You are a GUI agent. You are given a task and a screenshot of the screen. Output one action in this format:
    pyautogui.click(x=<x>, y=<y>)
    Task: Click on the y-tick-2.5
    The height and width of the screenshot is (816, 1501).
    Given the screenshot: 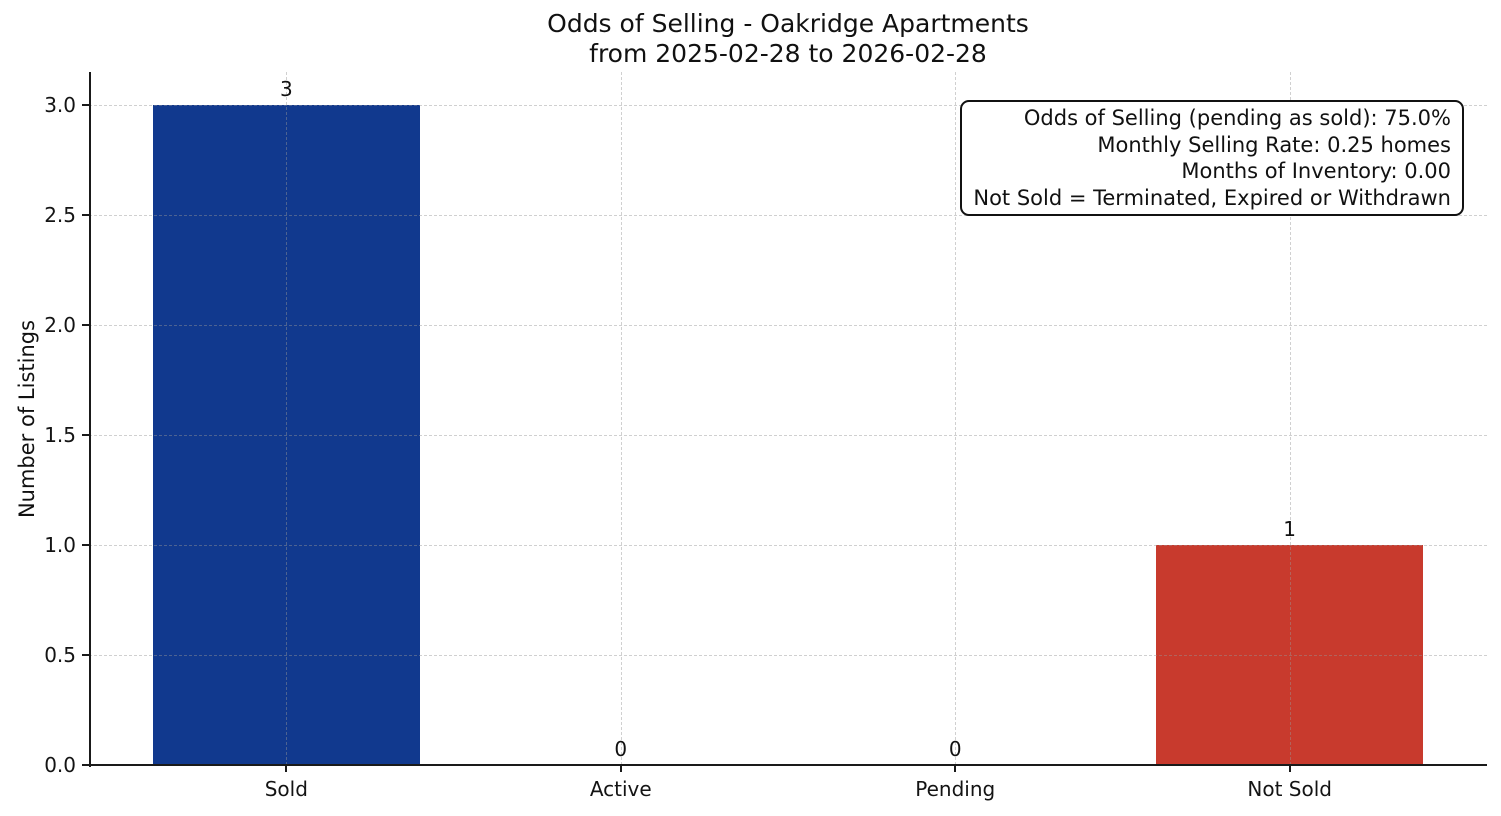 What is the action you would take?
    pyautogui.click(x=85, y=215)
    